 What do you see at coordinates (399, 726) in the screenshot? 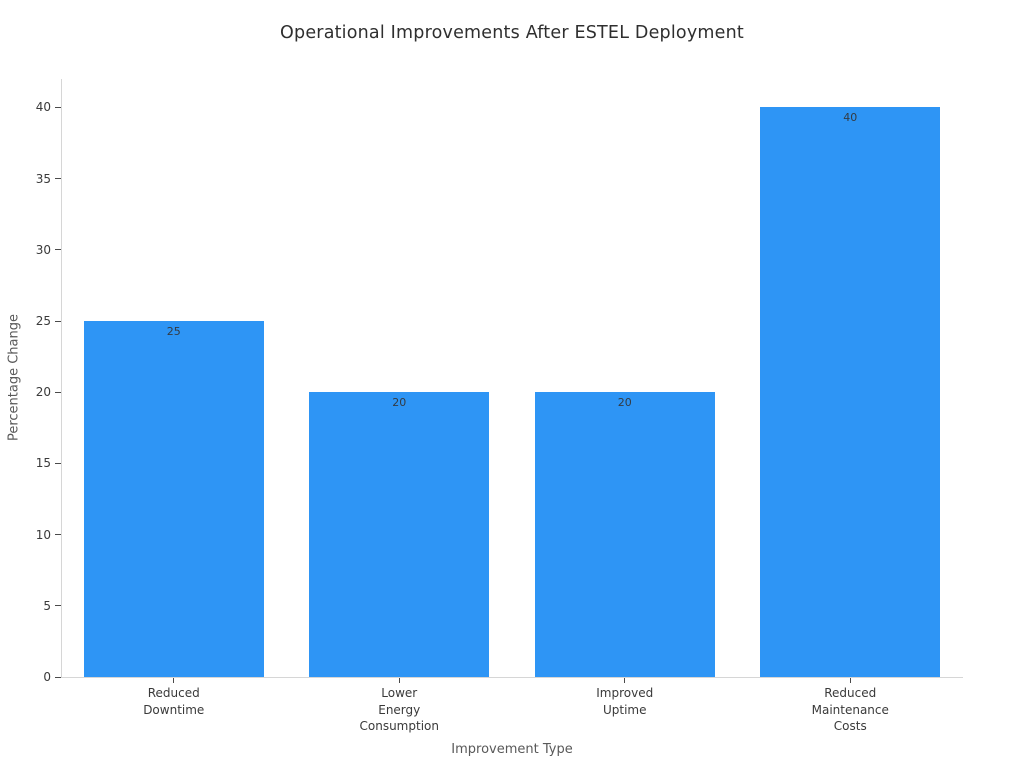
I see `x-tick-label-line: Consumption` at bounding box center [399, 726].